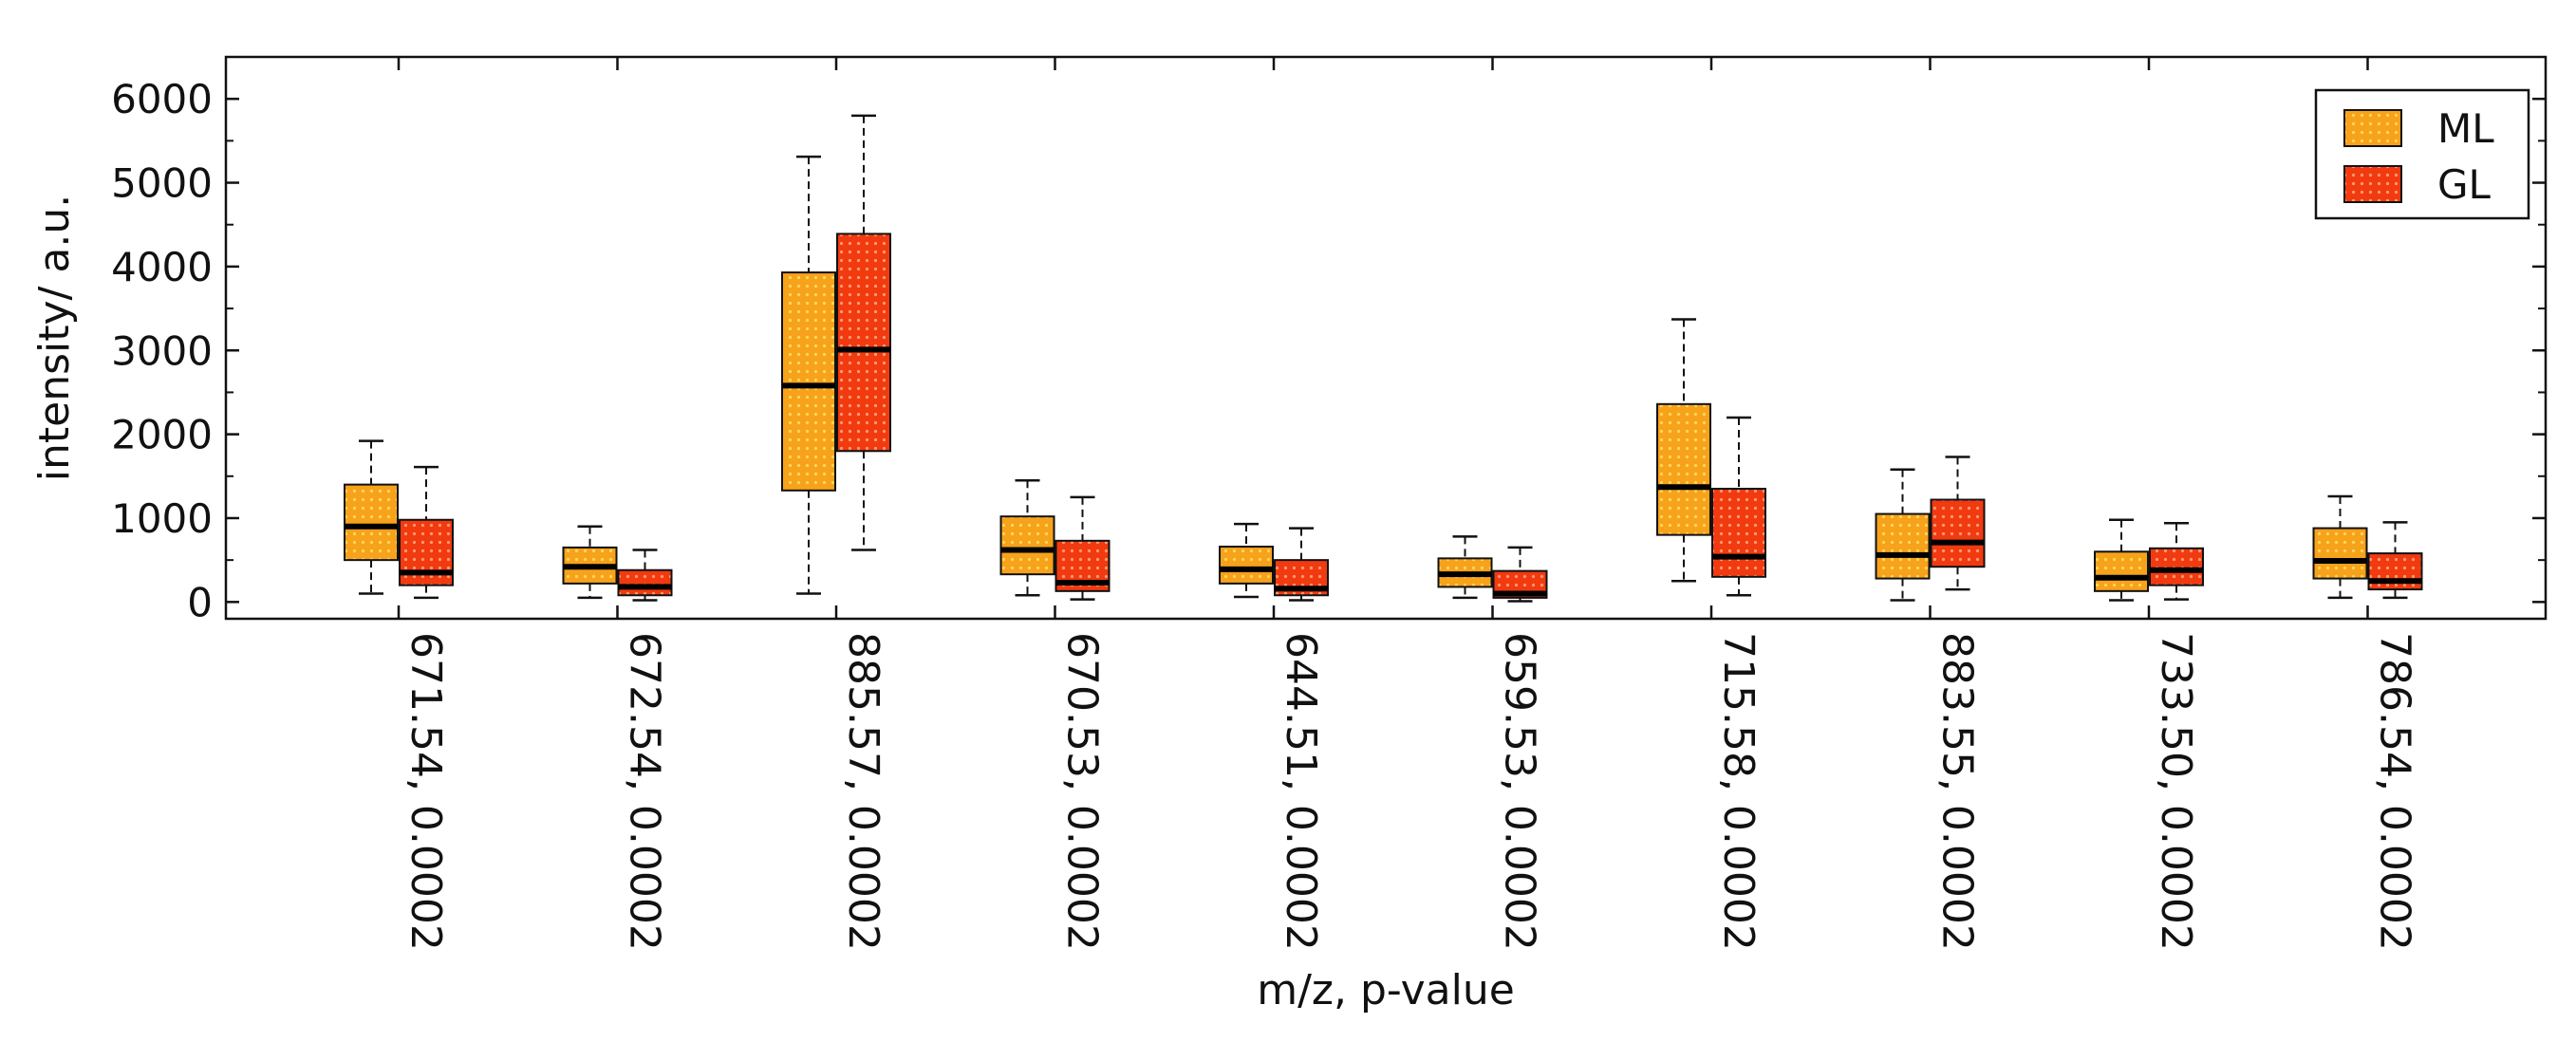 The height and width of the screenshot is (1042, 2576). Describe the element at coordinates (1739, 791) in the screenshot. I see `x-category-label: 715.58, 0.0002` at that location.